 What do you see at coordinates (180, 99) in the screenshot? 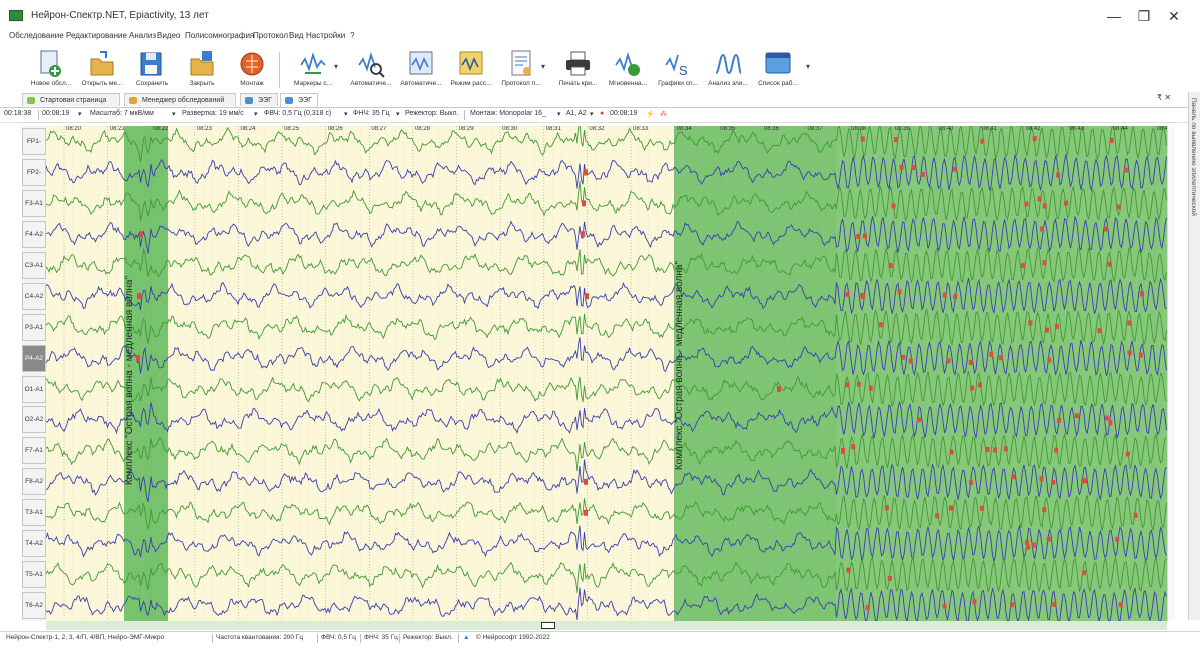
I see `tab-exam-manager: Менеджер обследований` at bounding box center [180, 99].